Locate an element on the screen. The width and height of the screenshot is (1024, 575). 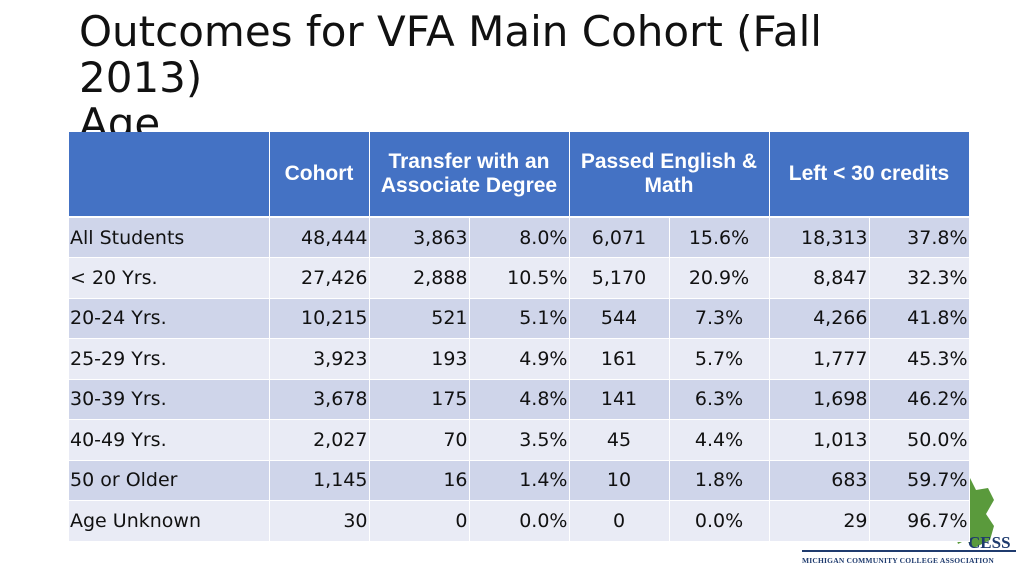
passed-count-cell: 10 is located at coordinates (619, 480).